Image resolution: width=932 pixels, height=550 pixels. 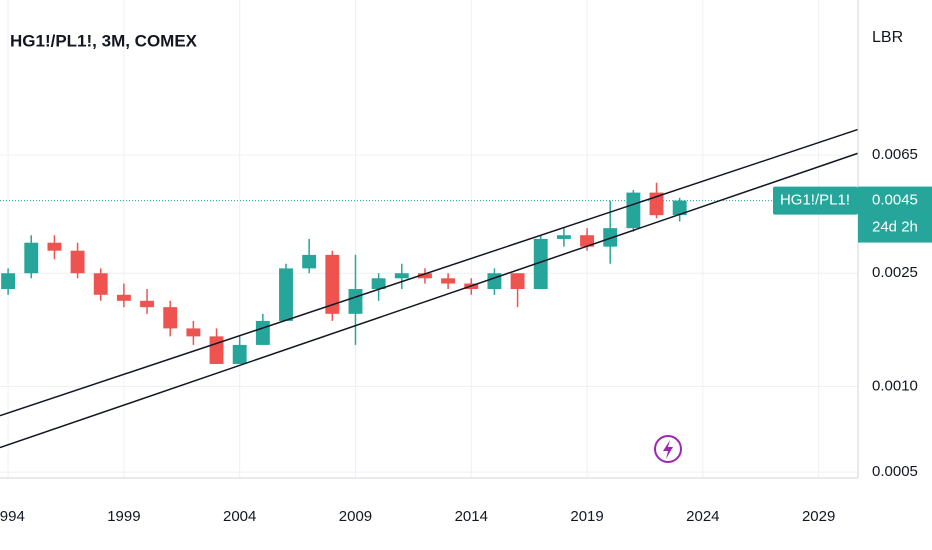 What do you see at coordinates (895, 385) in the screenshot?
I see `y-tick-label: 0.0010` at bounding box center [895, 385].